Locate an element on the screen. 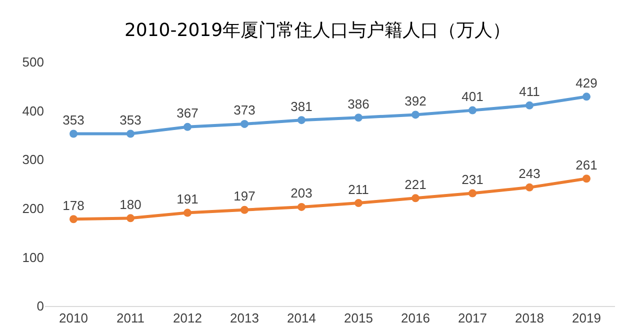  x-tick-label: 2010 is located at coordinates (73, 318).